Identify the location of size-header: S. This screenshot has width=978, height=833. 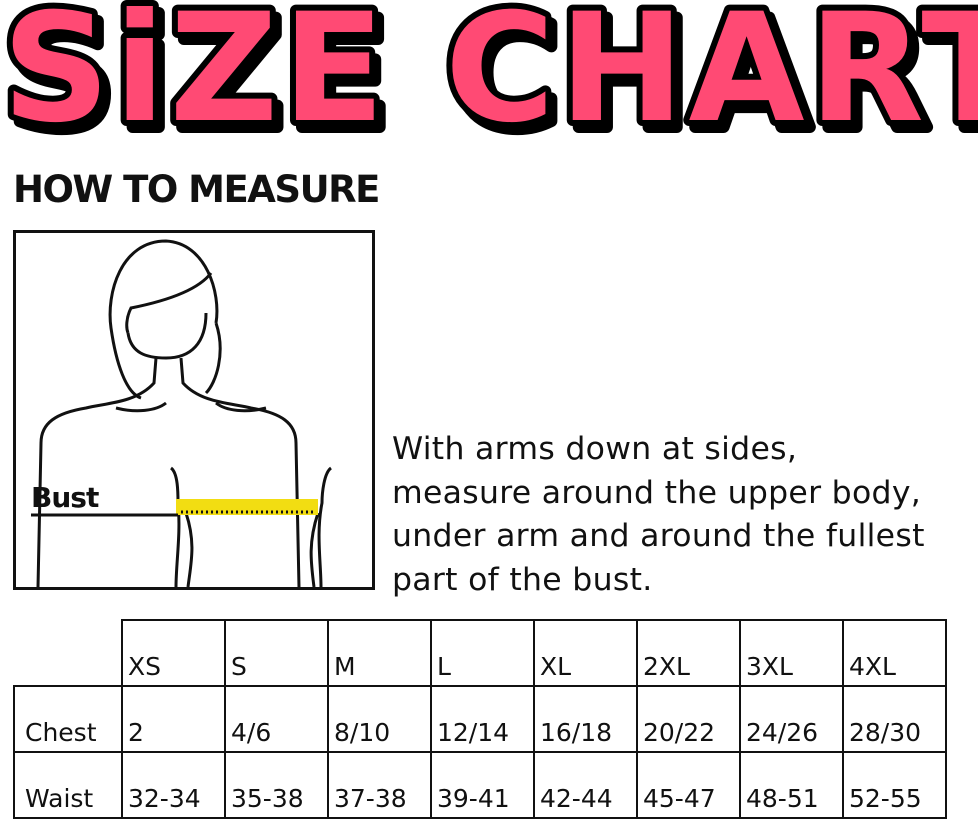
(276, 653).